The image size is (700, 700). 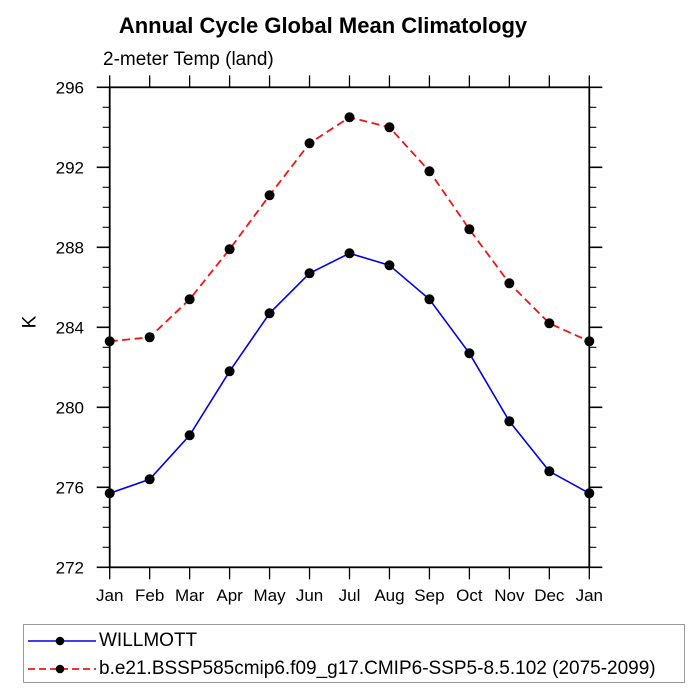 What do you see at coordinates (70, 247) in the screenshot?
I see `y-tick-label: 288` at bounding box center [70, 247].